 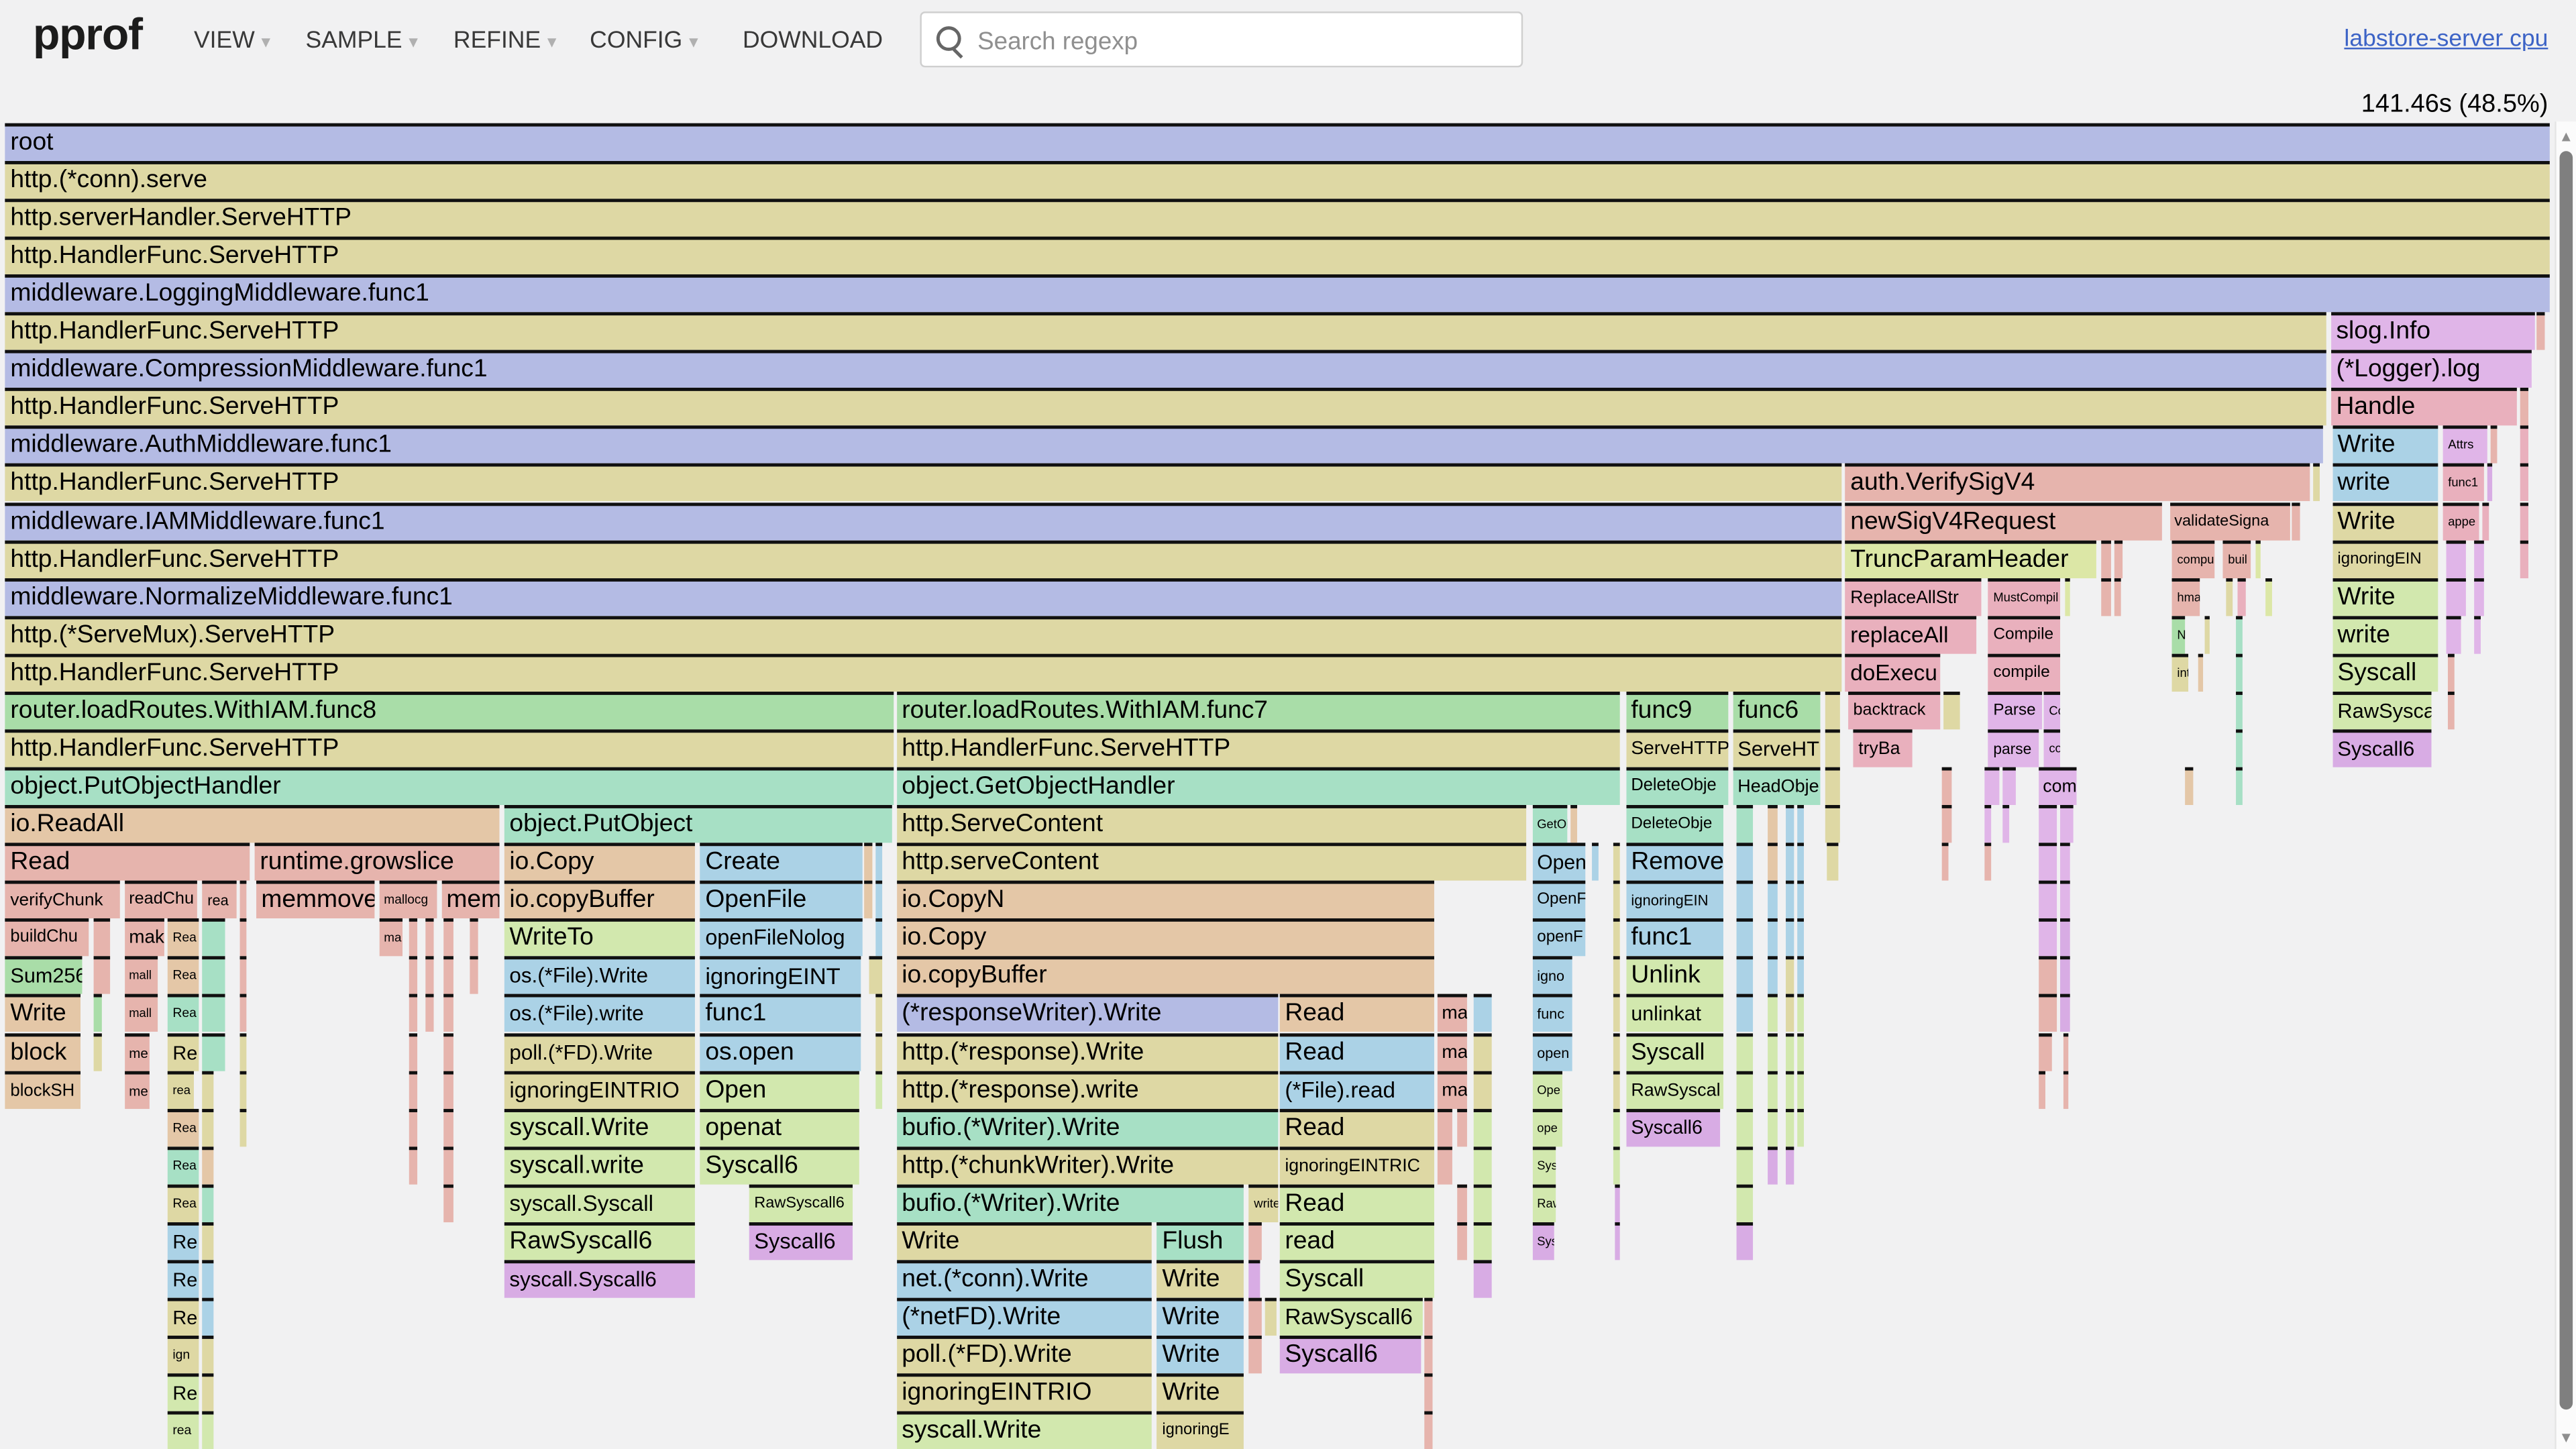 I want to click on flame-block: router.loadRoutes.WithIAM.func7, so click(x=1257, y=710).